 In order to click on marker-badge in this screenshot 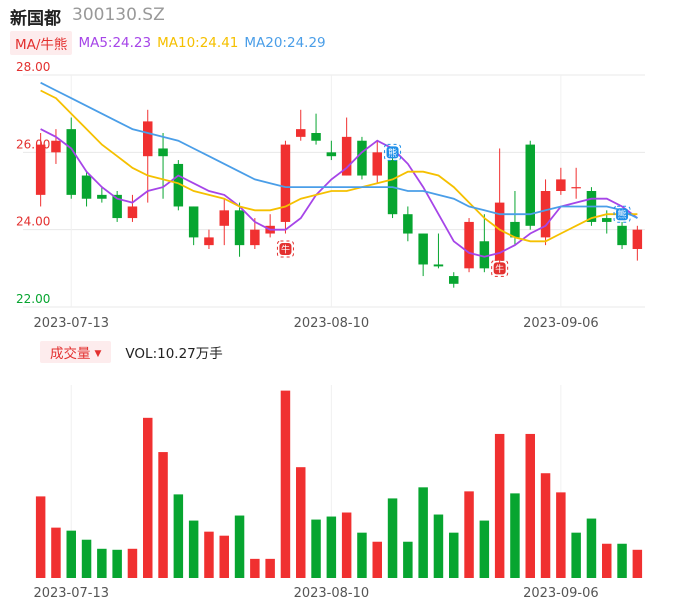, I will do `click(392, 152)`.